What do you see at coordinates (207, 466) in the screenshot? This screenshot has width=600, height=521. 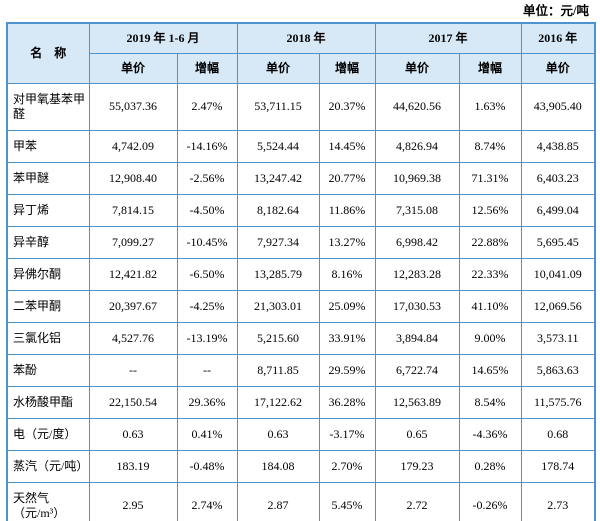 I see `pct-cell: -0.48%` at bounding box center [207, 466].